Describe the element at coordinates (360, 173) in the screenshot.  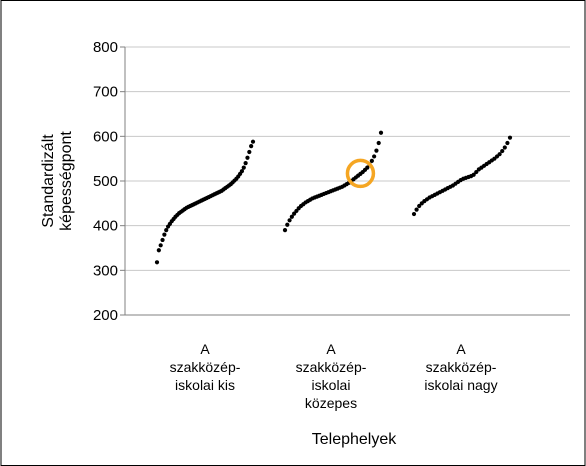
I see `highlight-ring` at that location.